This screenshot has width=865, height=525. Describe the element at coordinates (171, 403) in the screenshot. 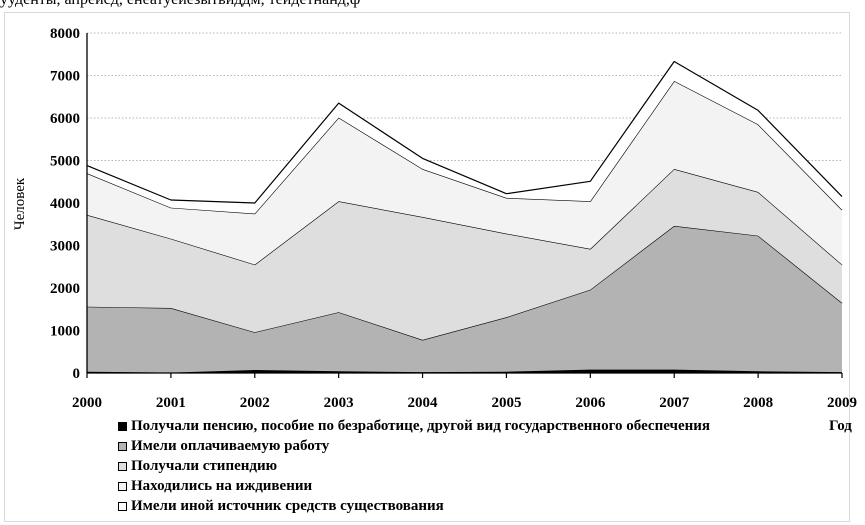

I see `x-tick-label: 2001` at that location.